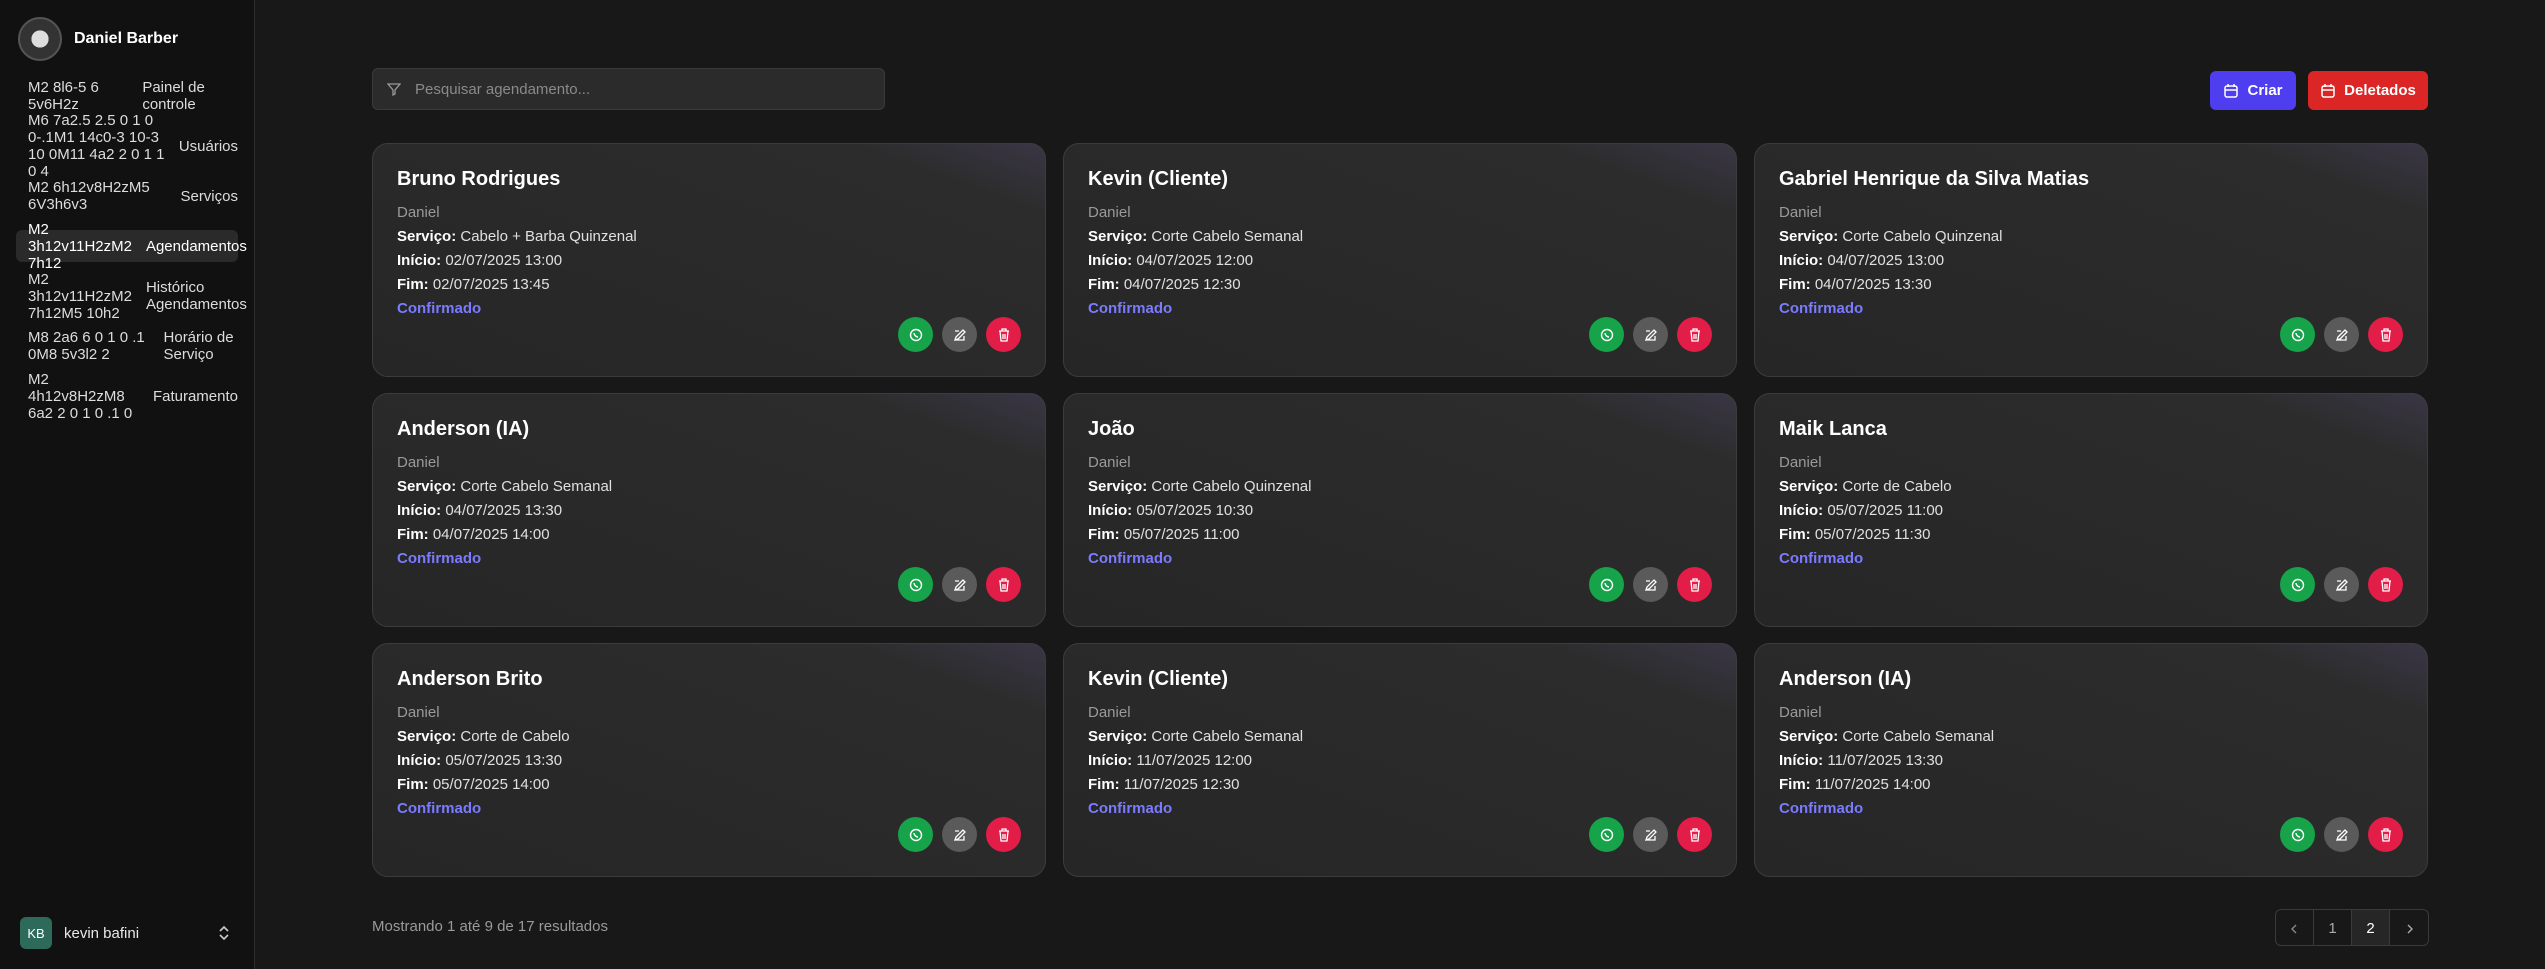  Describe the element at coordinates (1400, 535) in the screenshot. I see `detail-end: Fim: 05/07/2025 11:00` at that location.